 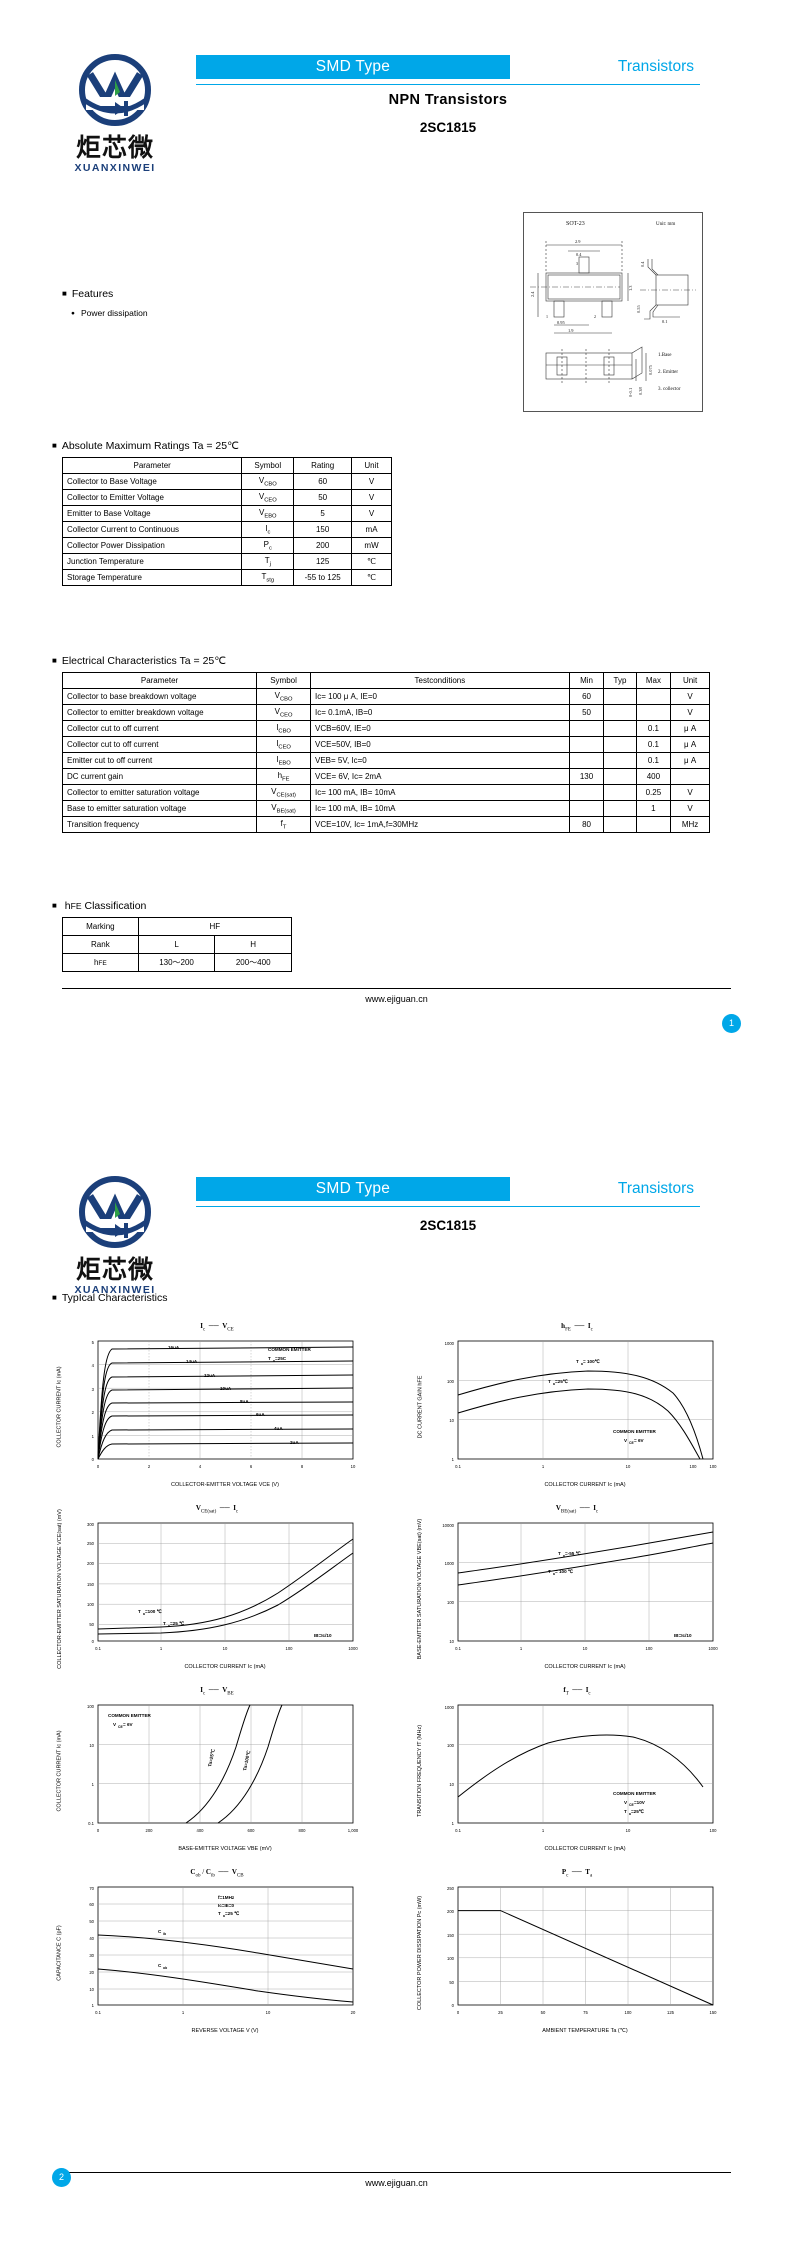 I want to click on cell-symbol: VCBO, so click(x=268, y=481).